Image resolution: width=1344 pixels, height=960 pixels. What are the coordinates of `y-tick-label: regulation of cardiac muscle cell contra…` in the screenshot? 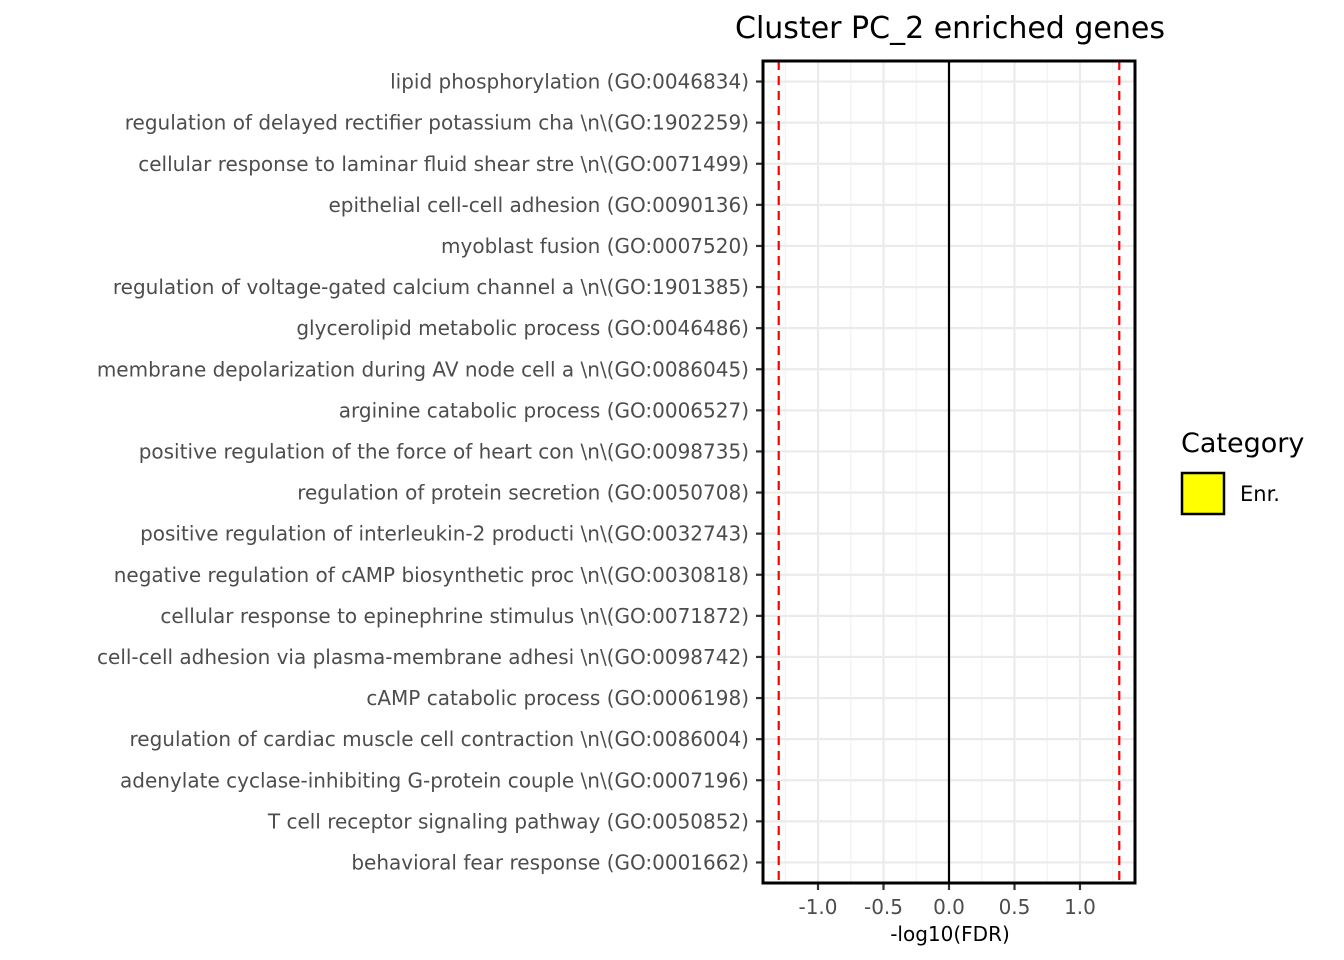 It's located at (439, 739).